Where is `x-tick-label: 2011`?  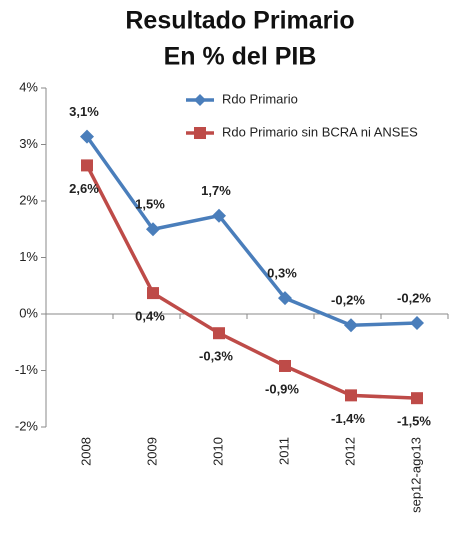 x-tick-label: 2011 is located at coordinates (283, 451).